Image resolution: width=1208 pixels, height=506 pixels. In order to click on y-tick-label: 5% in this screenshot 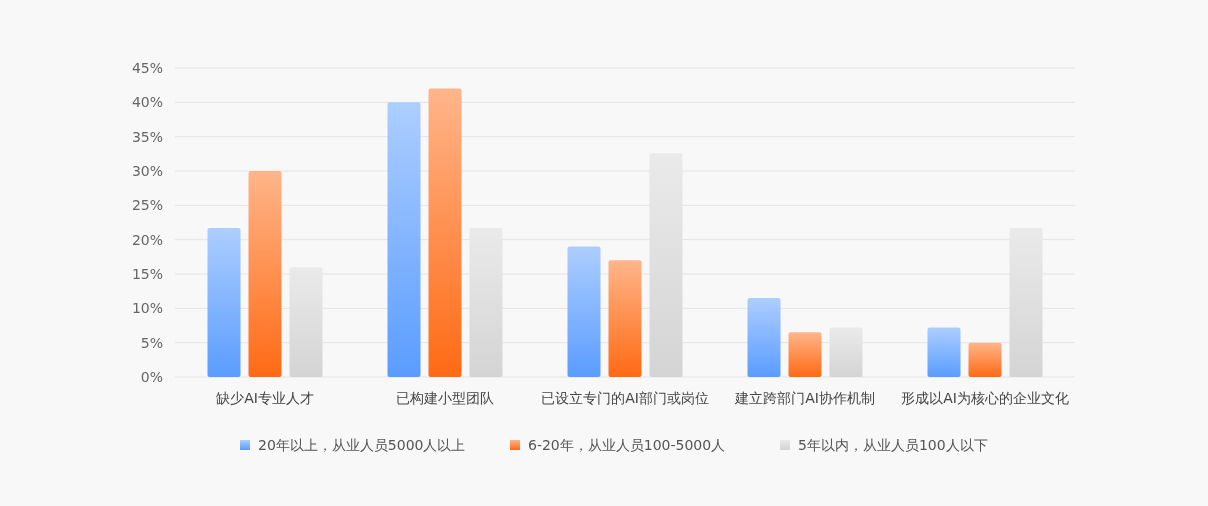, I will do `click(151, 342)`.